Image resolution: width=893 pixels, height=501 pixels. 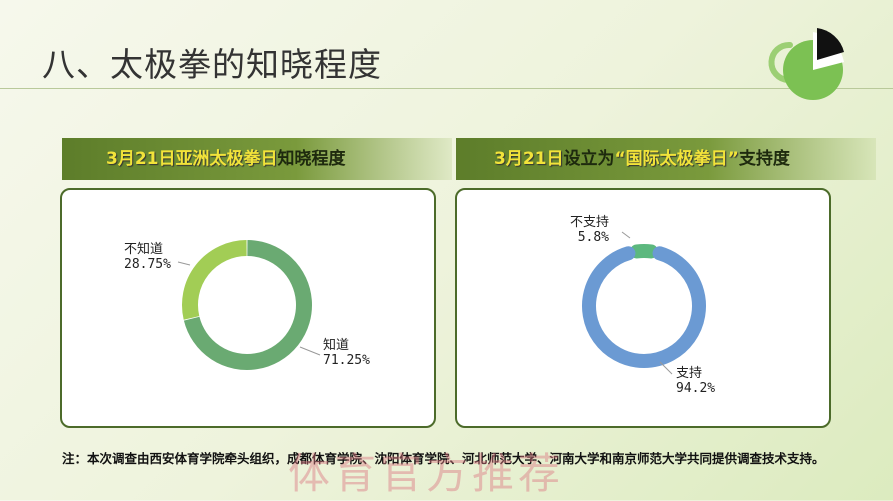 What do you see at coordinates (626, 235) in the screenshot?
I see `leader-line-oppose` at bounding box center [626, 235].